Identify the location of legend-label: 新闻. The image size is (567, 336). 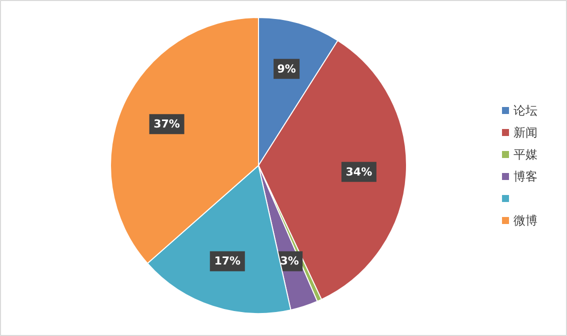
(526, 133).